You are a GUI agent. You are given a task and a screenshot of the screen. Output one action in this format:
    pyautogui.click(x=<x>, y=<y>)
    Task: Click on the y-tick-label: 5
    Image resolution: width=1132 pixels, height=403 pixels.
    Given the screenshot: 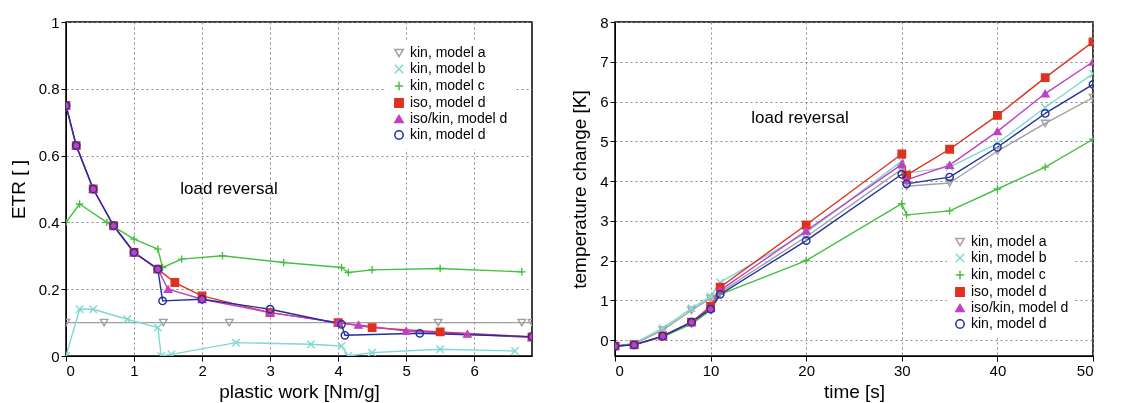 What is the action you would take?
    pyautogui.click(x=604, y=141)
    